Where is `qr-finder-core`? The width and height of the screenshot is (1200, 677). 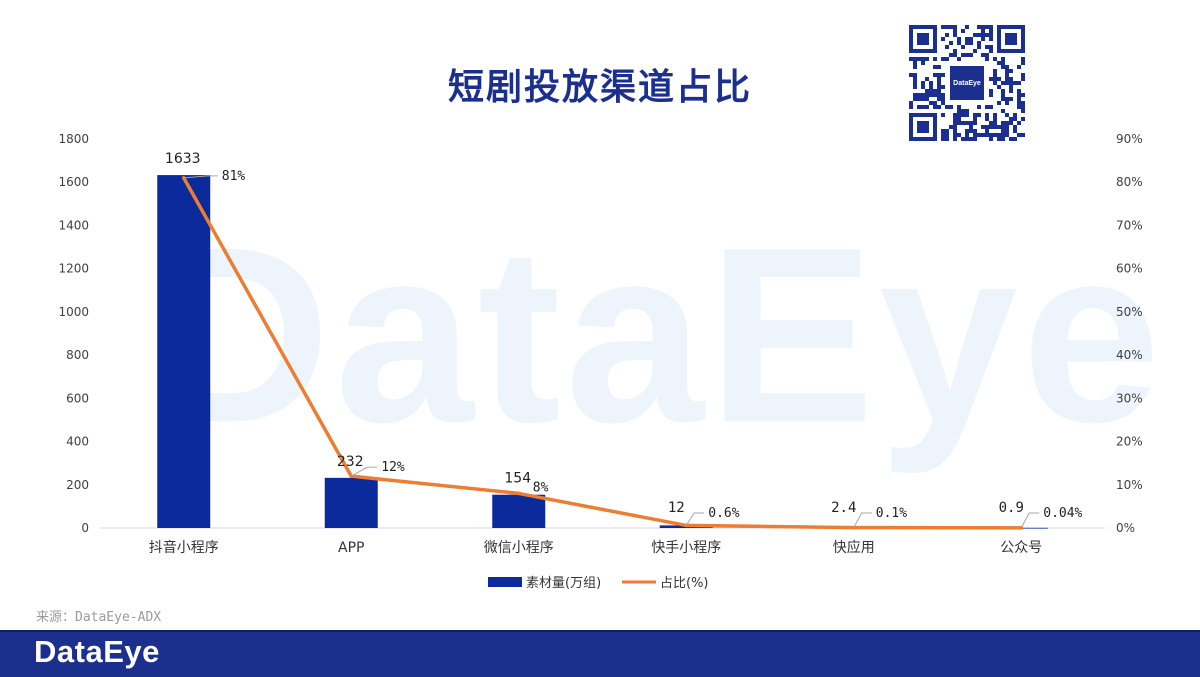
qr-finder-core is located at coordinates (1011, 39).